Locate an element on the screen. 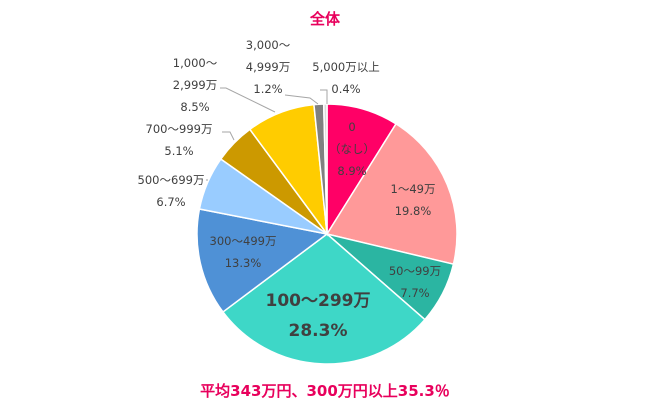 Image resolution: width=650 pixels, height=405 pixels. chart-title: 全体 is located at coordinates (324, 19).